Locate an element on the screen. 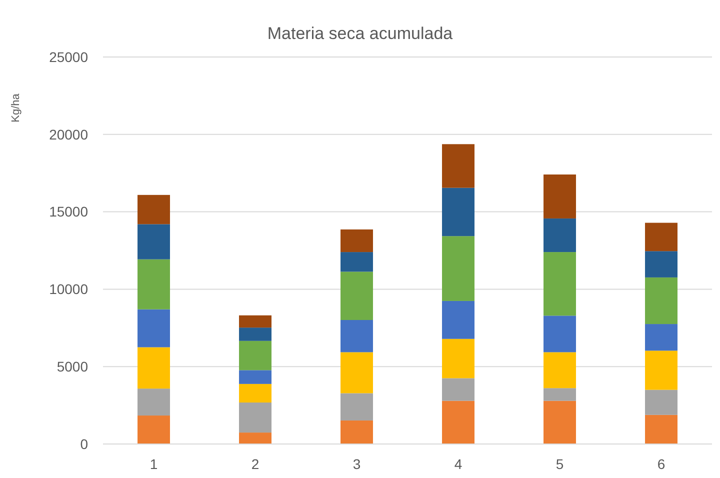 The width and height of the screenshot is (720, 478). x-tick-label: 4 is located at coordinates (458, 464).